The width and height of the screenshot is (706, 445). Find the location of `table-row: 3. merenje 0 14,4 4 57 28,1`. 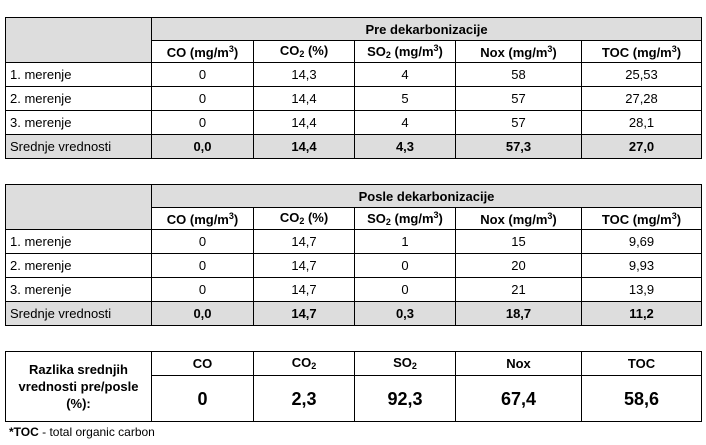

table-row: 3. merenje 0 14,4 4 57 28,1 is located at coordinates (354, 122).